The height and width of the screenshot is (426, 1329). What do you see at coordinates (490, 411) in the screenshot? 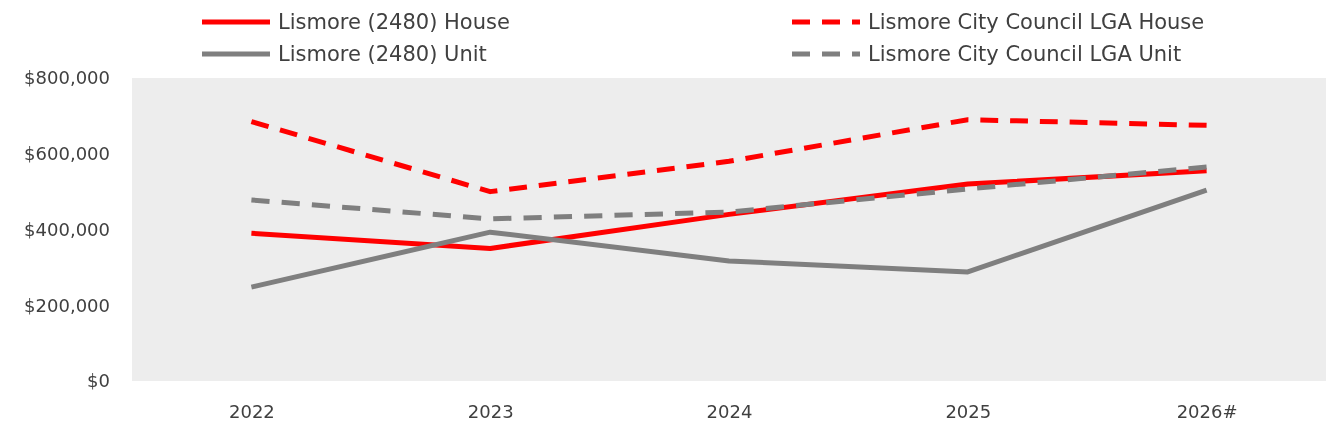
I see `x-tick-label: 2023` at bounding box center [490, 411].